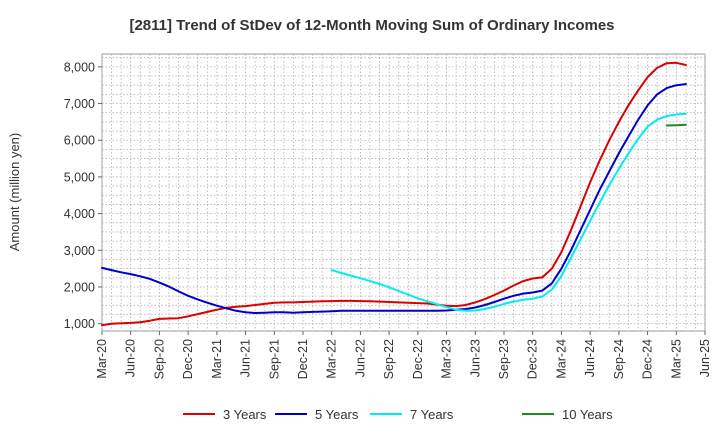 The height and width of the screenshot is (440, 720). I want to click on x-tick-label: Mar-23, so click(447, 359).